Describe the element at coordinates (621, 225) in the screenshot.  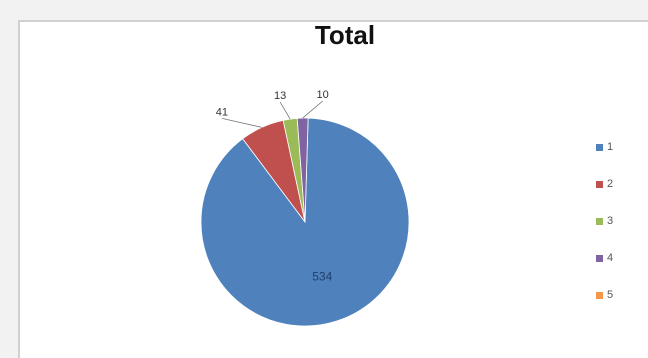
I see `legend: 1 2 3 4 5` at that location.